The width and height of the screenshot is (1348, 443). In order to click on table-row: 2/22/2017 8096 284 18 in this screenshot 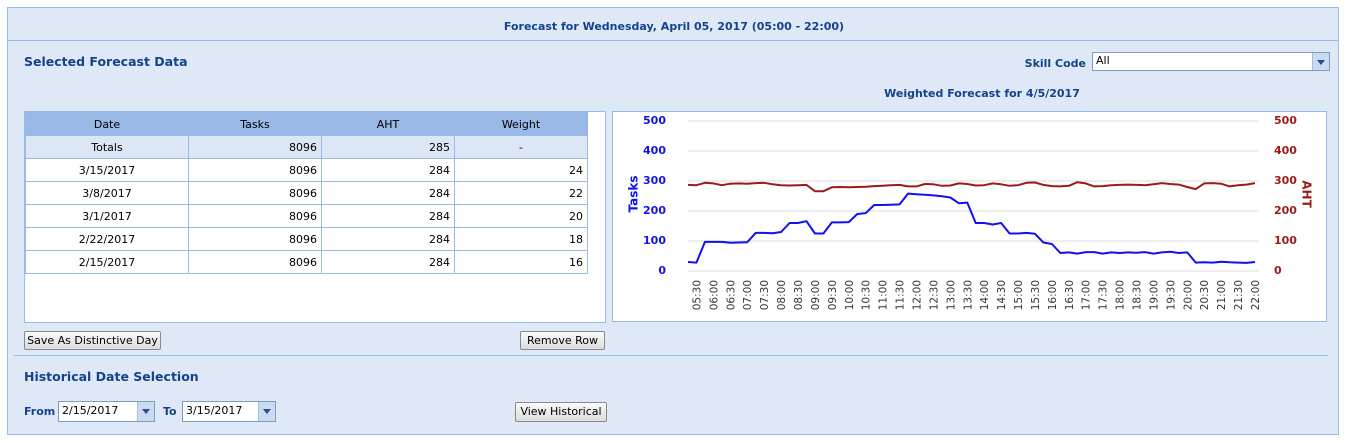, I will do `click(306, 239)`.